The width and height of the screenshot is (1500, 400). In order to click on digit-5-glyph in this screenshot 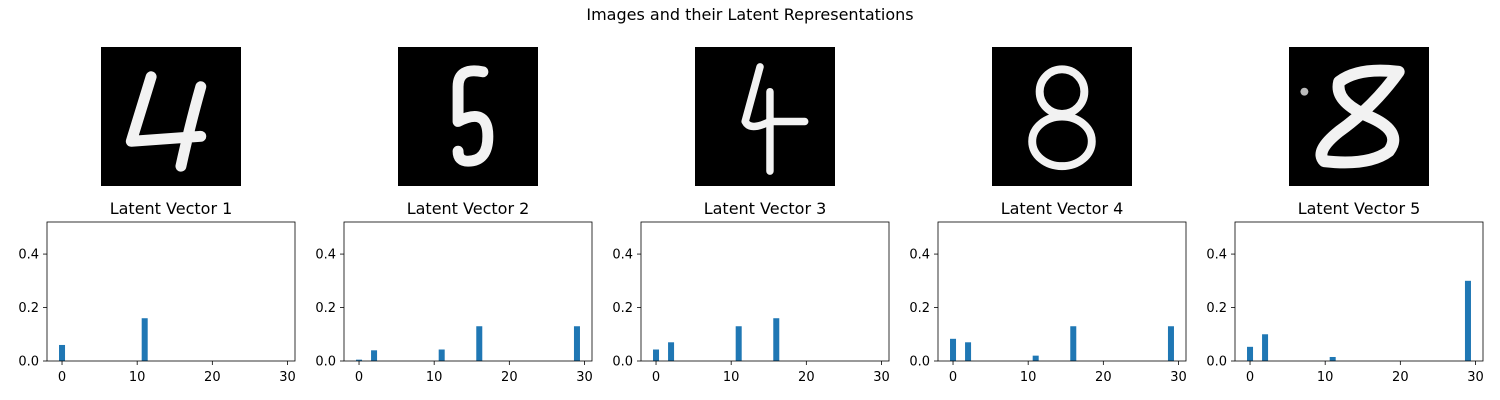, I will do `click(473, 116)`.